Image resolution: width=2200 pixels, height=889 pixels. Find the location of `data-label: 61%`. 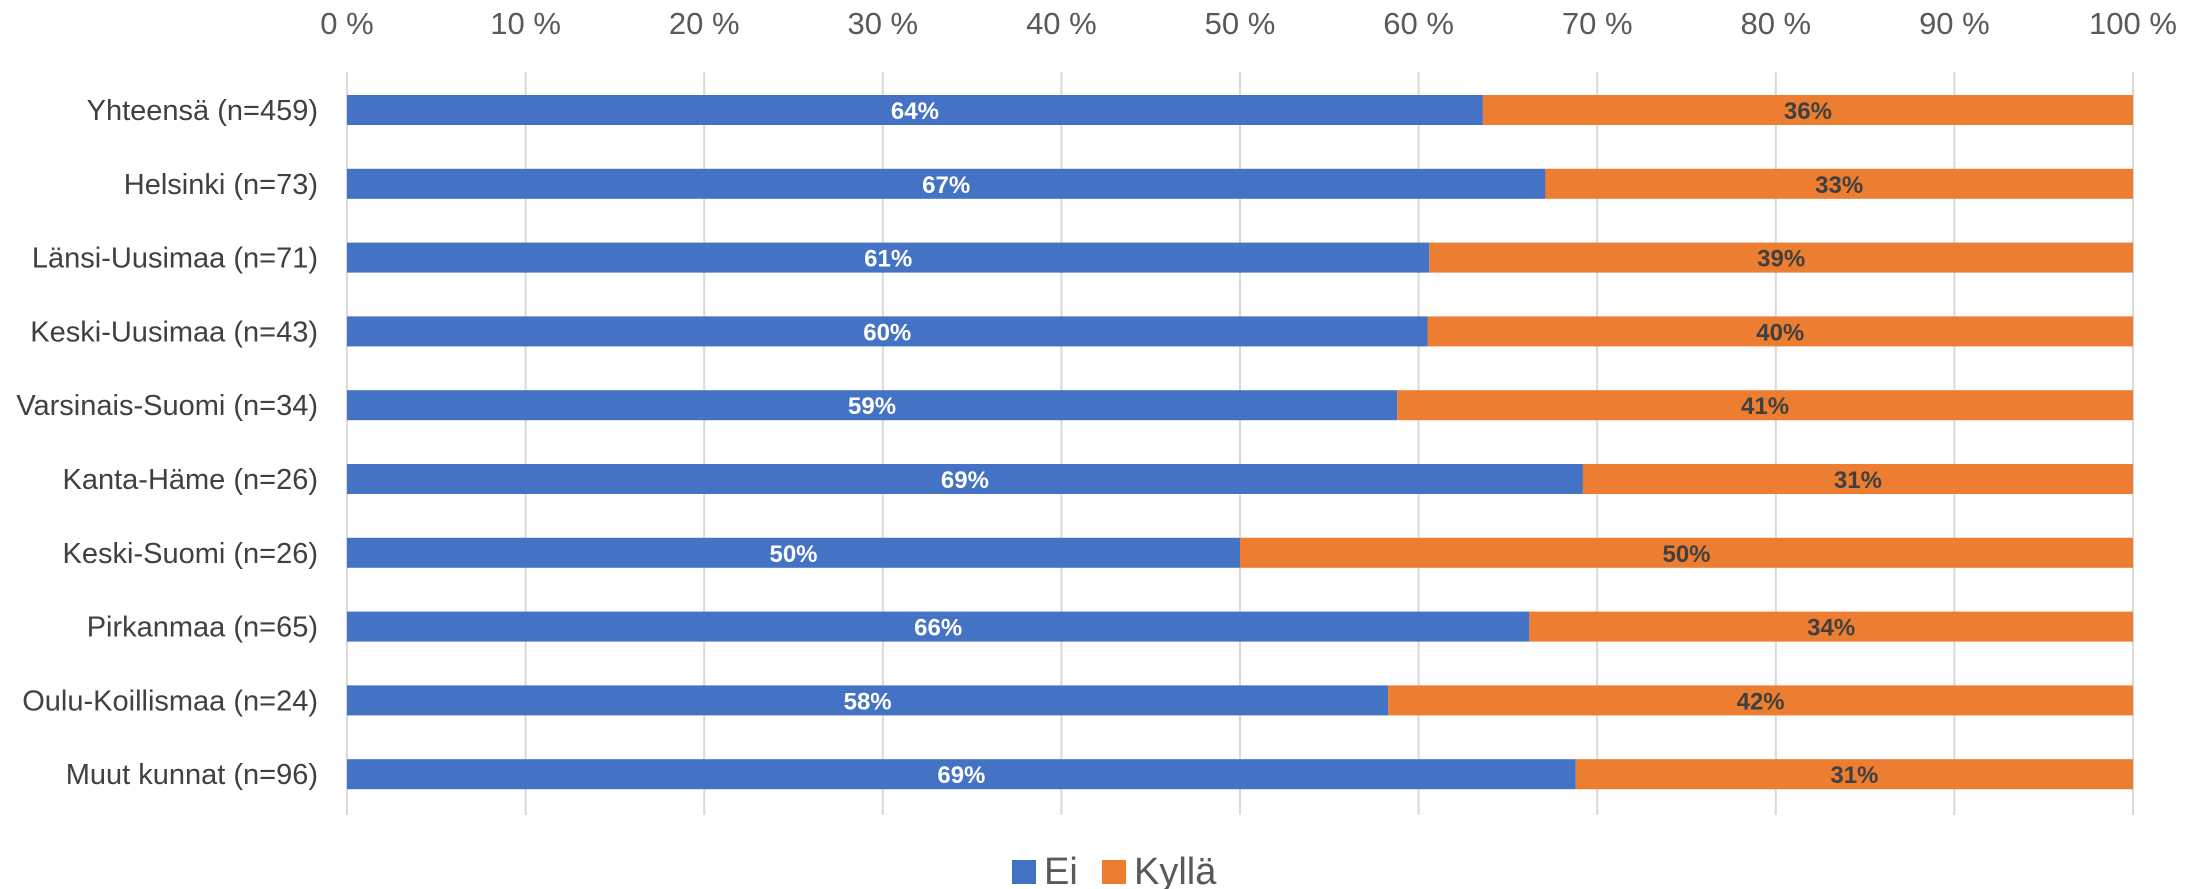

data-label: 61% is located at coordinates (888, 259).